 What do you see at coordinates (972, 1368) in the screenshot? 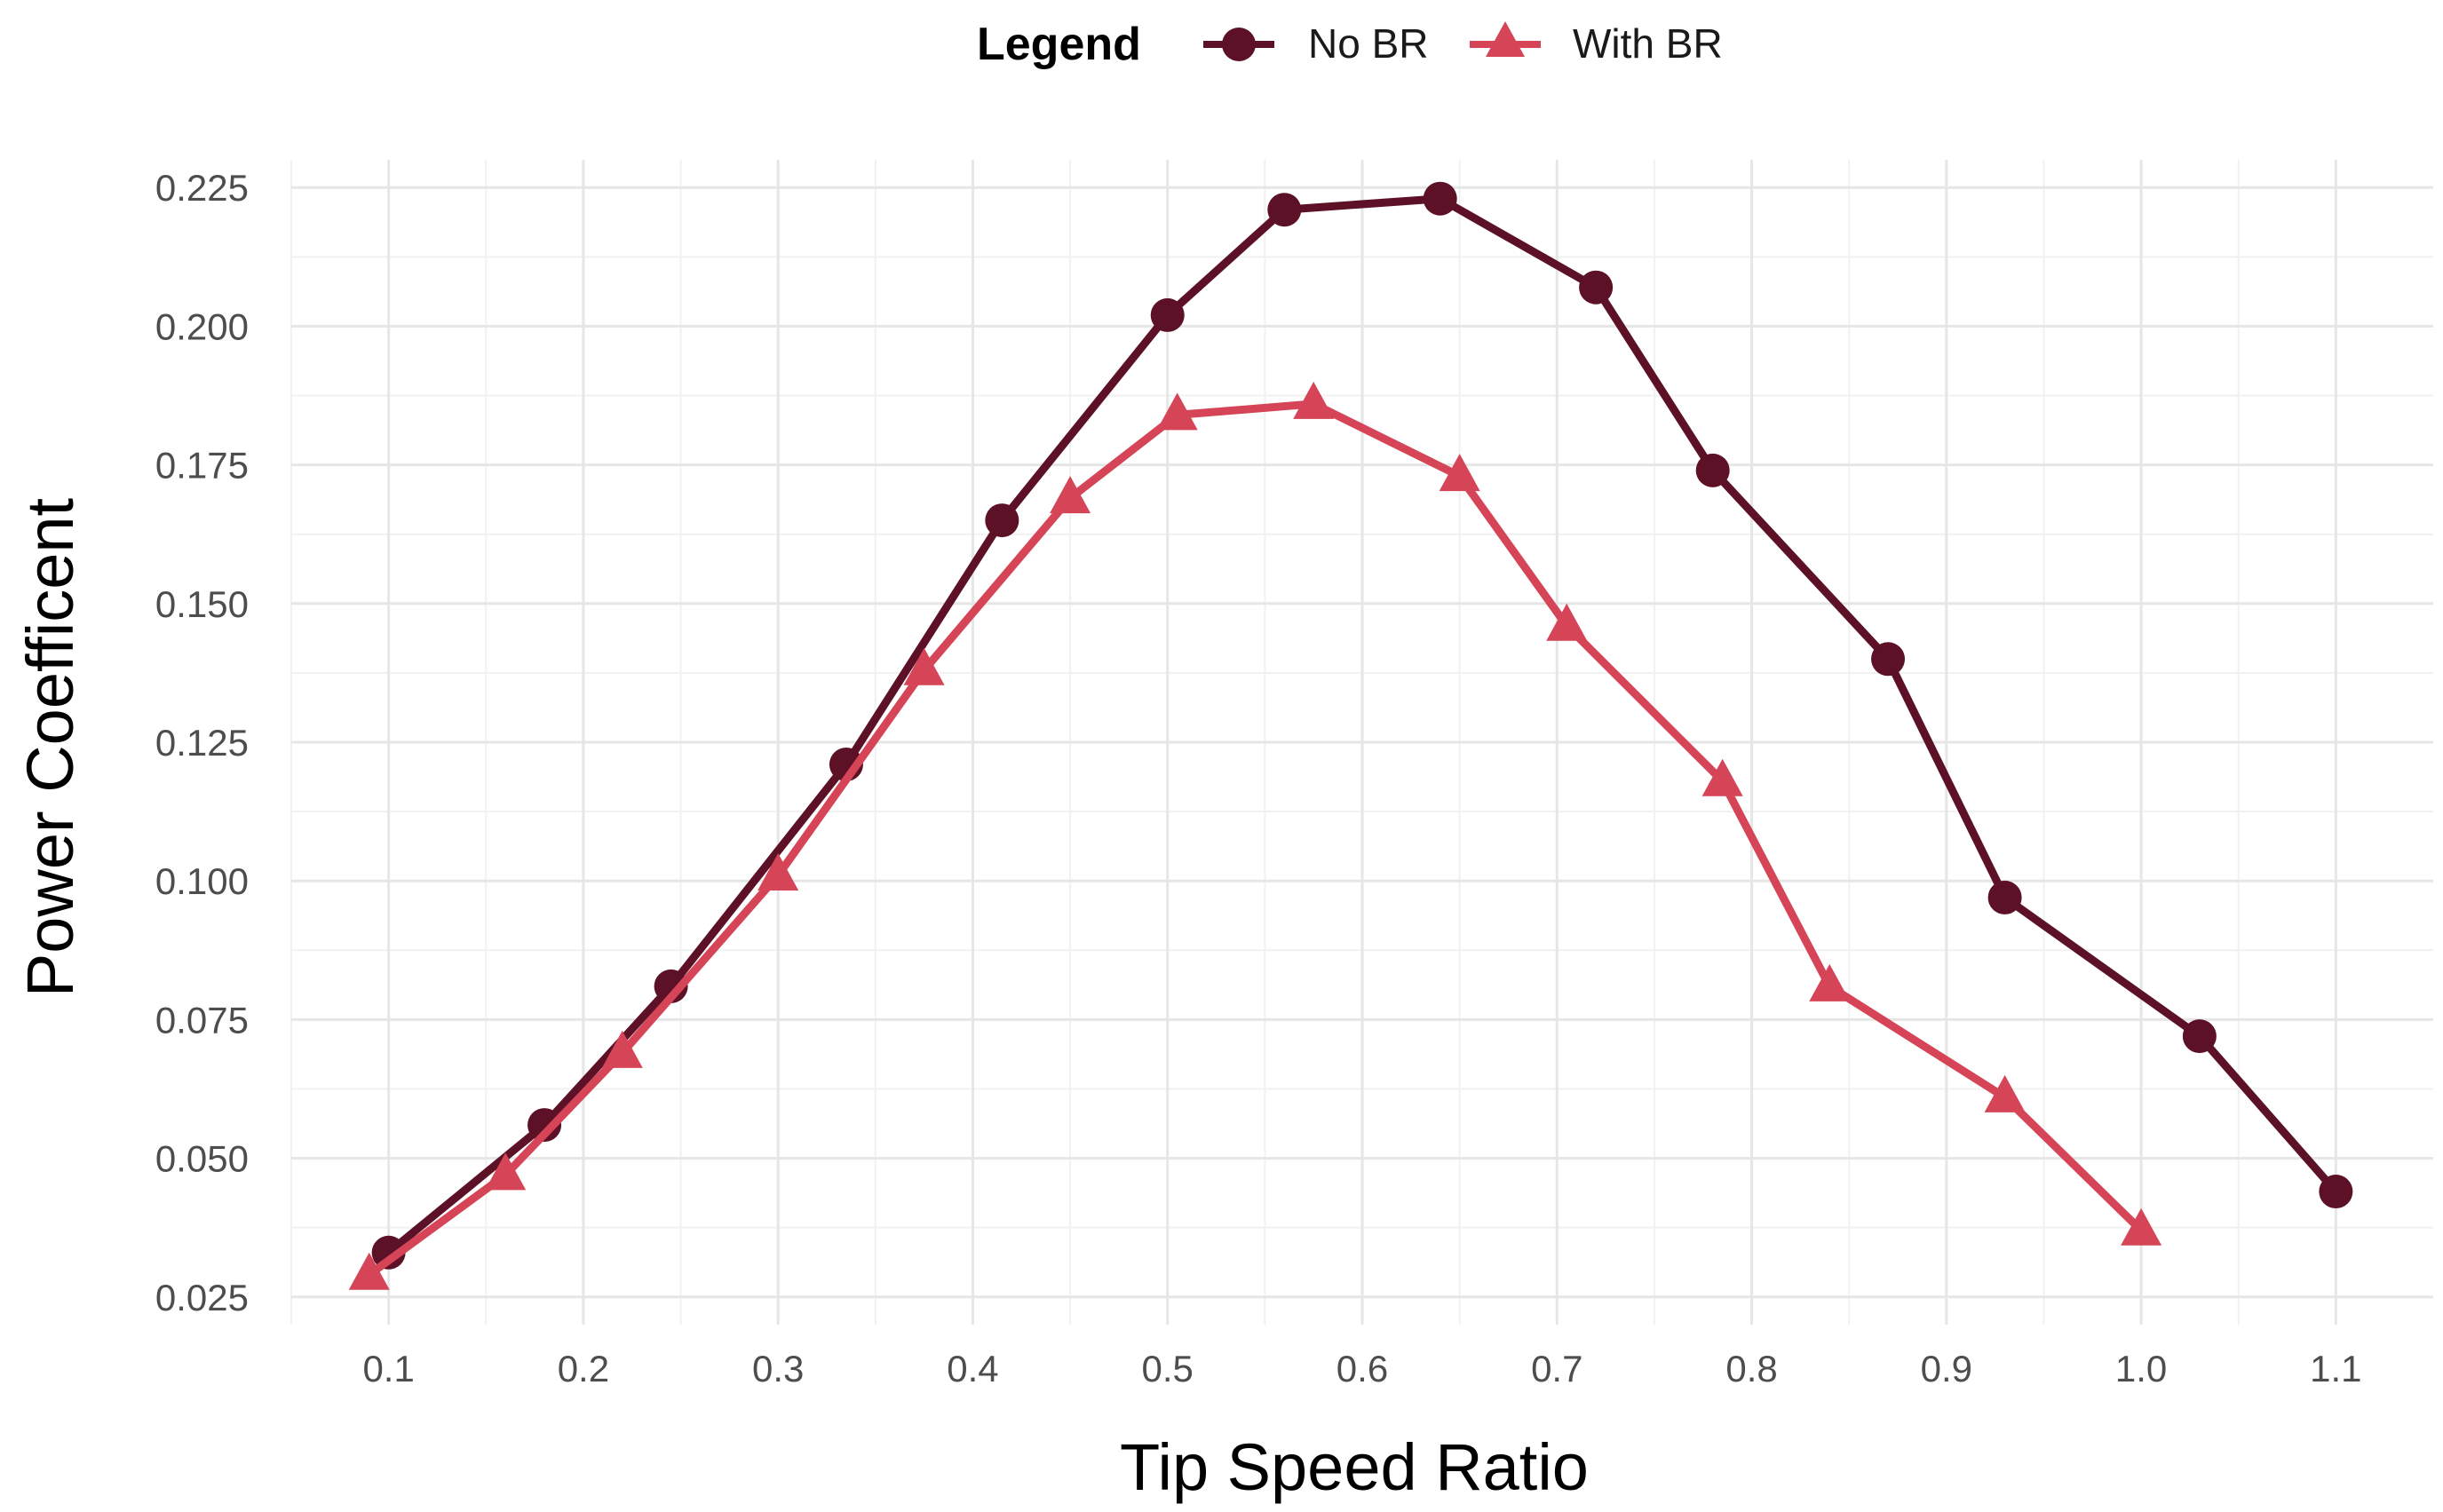
I see `x-tick-label: 0.4` at bounding box center [972, 1368].